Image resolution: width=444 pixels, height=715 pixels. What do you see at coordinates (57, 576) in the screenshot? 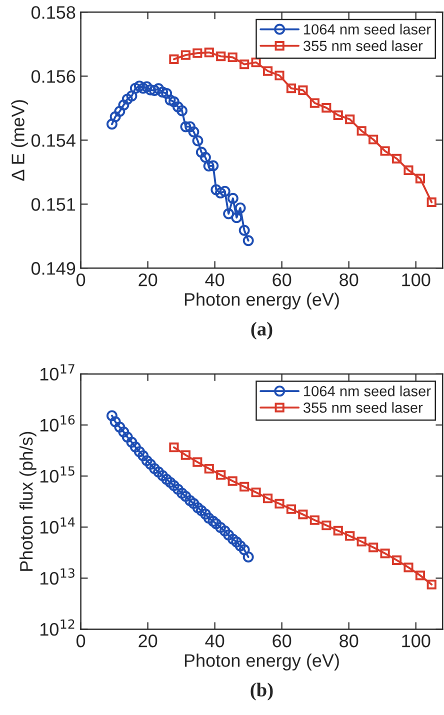
I see `y-tick-label: 10$^{13}$` at bounding box center [57, 576].